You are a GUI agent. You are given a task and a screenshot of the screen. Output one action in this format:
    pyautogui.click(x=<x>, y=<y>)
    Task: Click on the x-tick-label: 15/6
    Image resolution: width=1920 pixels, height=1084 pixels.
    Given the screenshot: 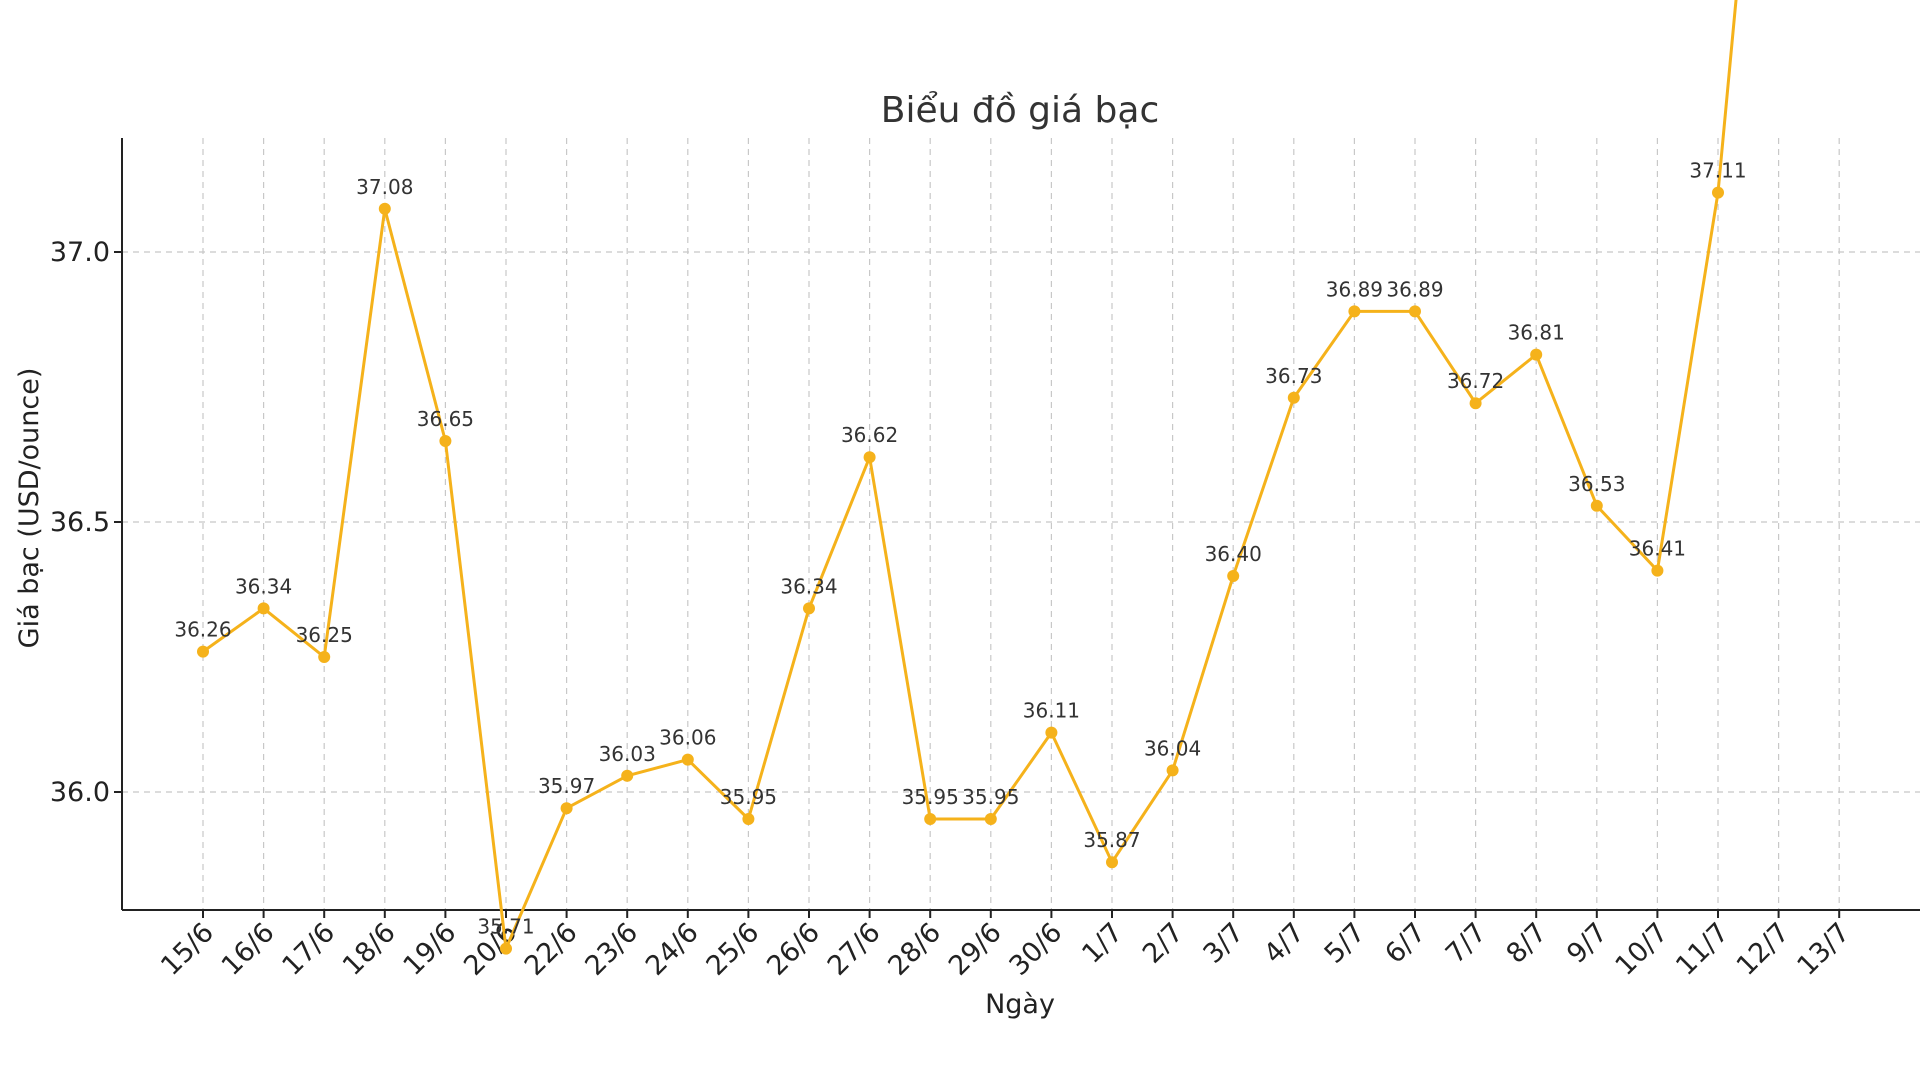 What is the action you would take?
    pyautogui.click(x=187, y=949)
    